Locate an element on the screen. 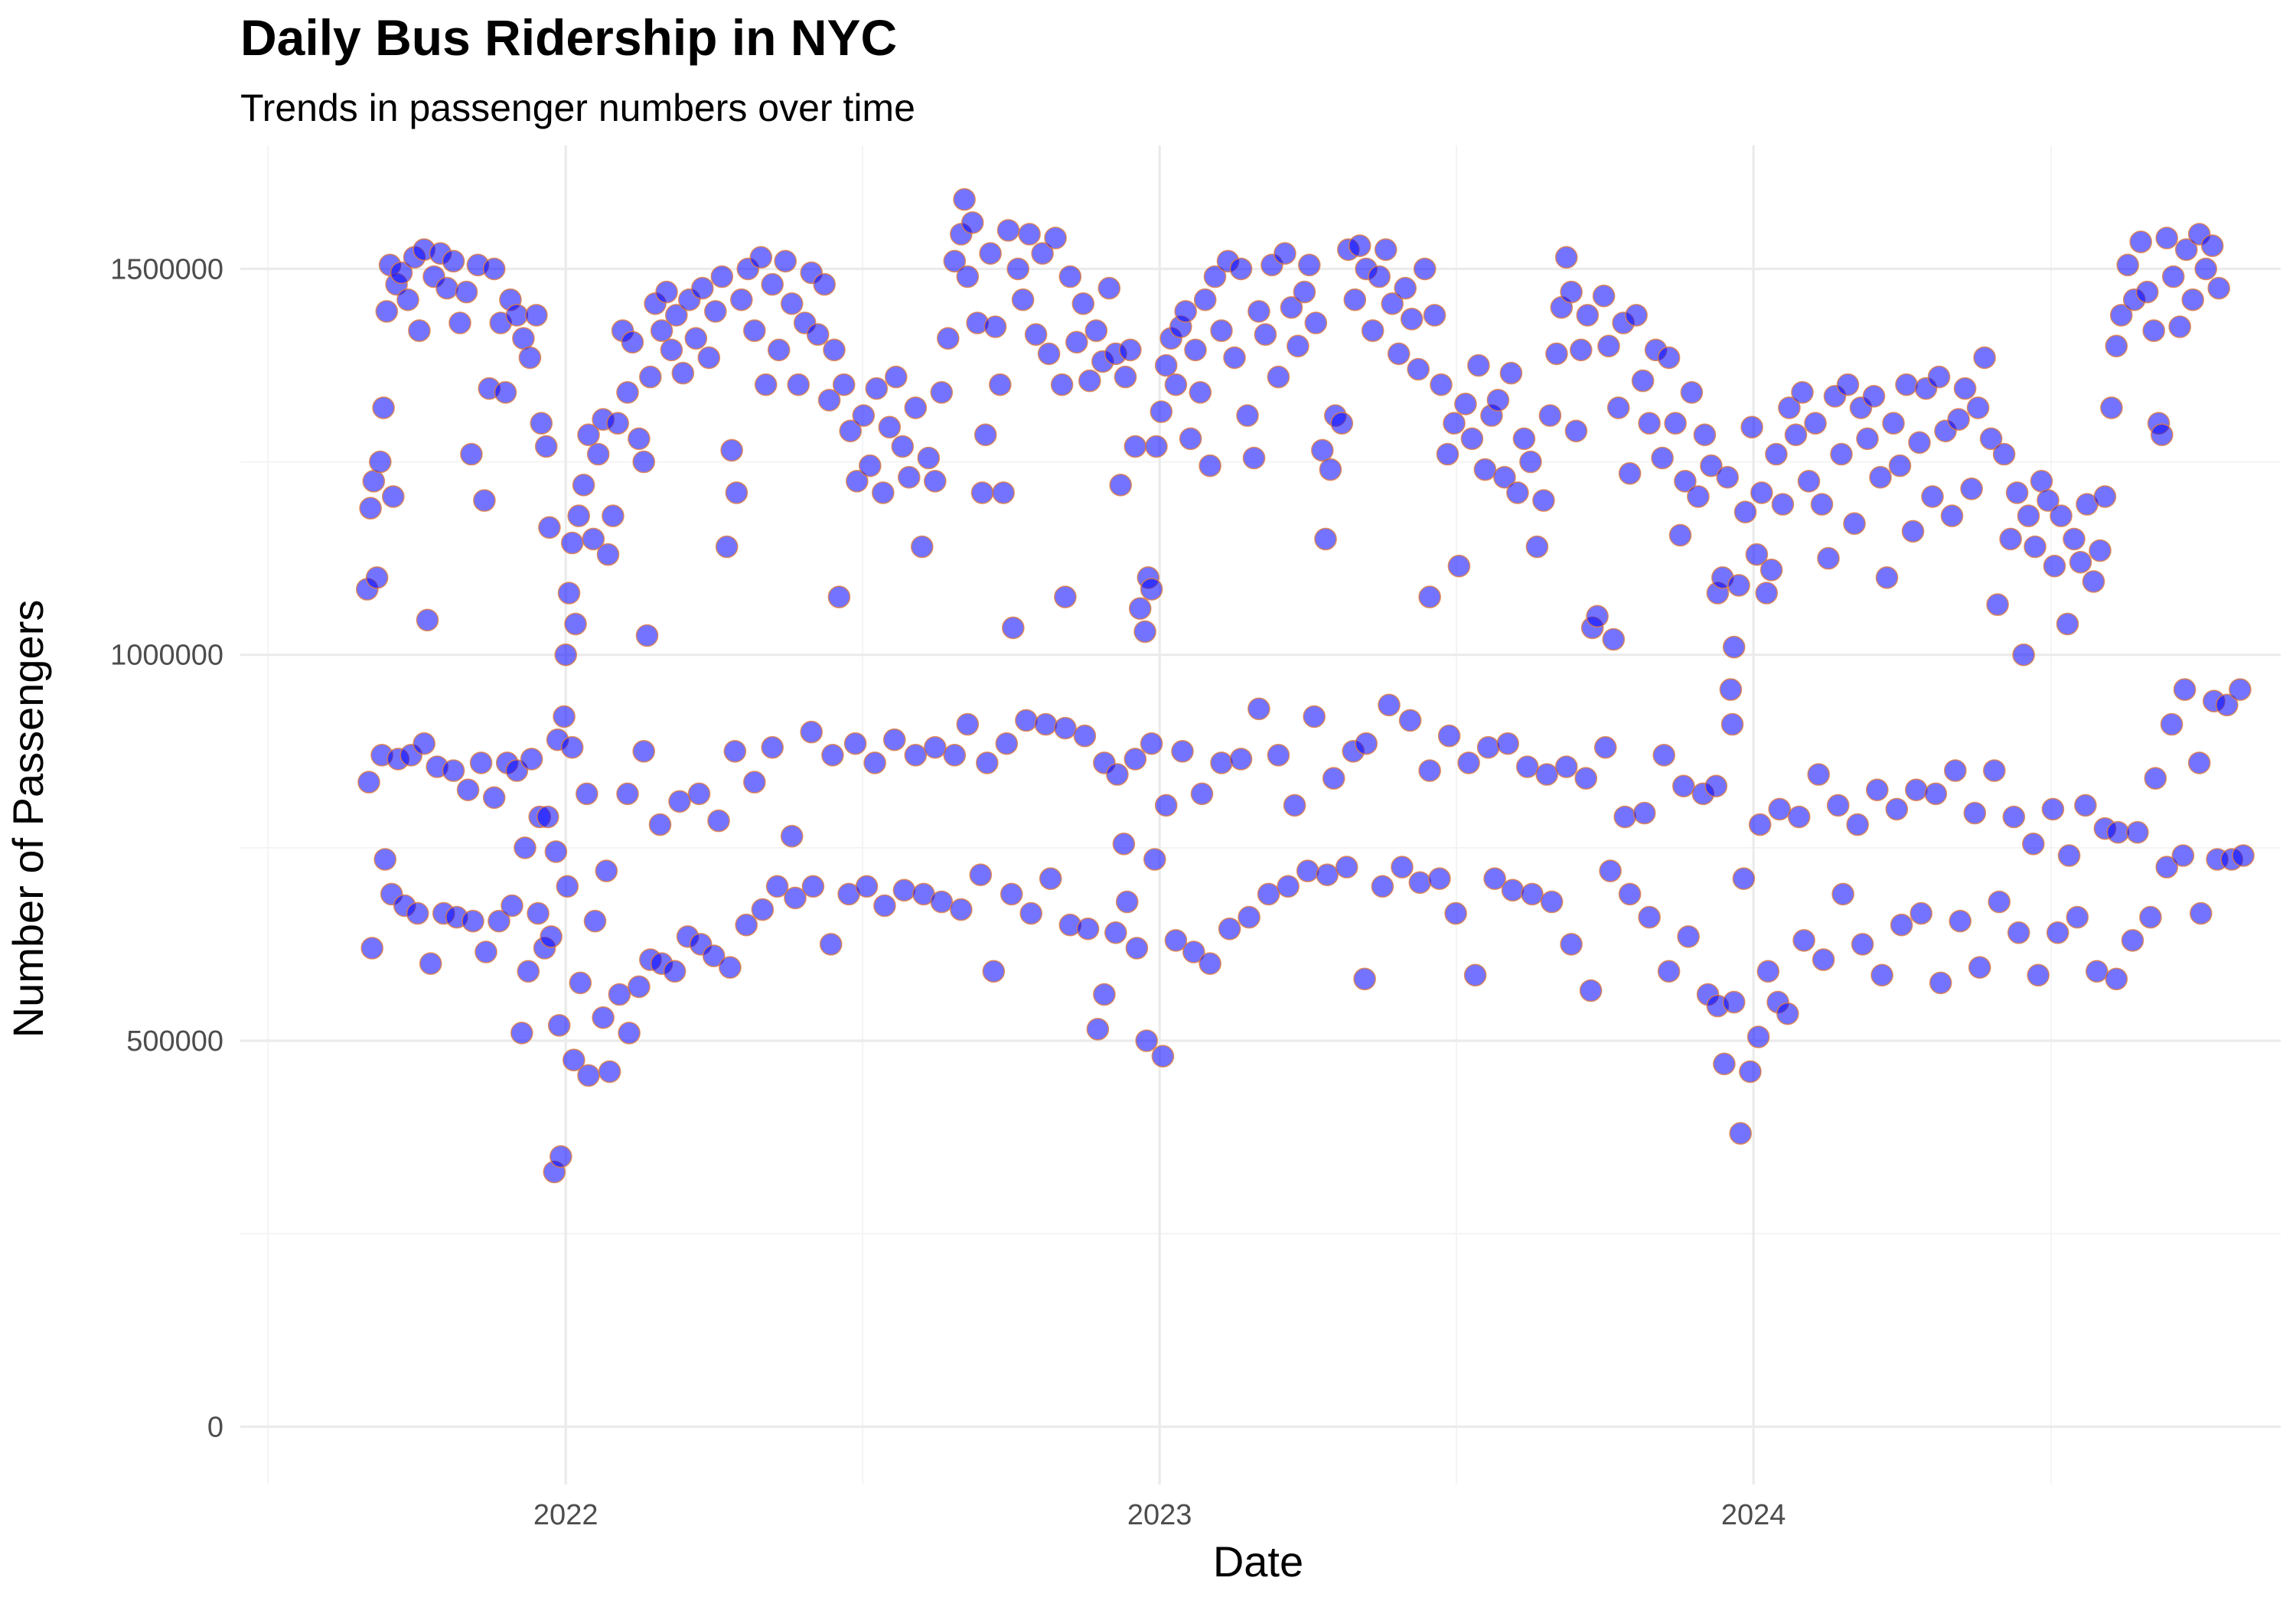 The image size is (2296, 1607). chart-title: Daily Bus Ridership in NYC is located at coordinates (568, 37).